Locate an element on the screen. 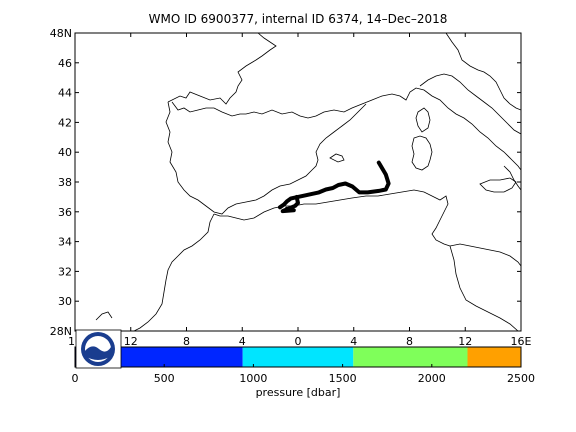  coastline-iberia is located at coordinates (266, 158).